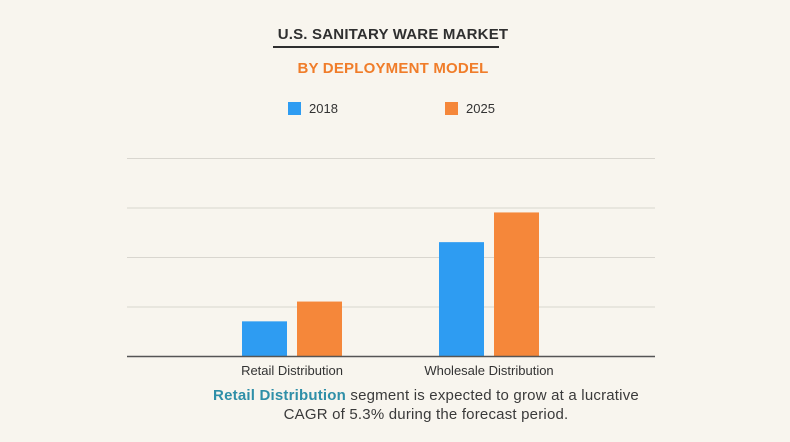 This screenshot has width=790, height=442. I want to click on x-tick-label: Wholesale Distribution, so click(488, 370).